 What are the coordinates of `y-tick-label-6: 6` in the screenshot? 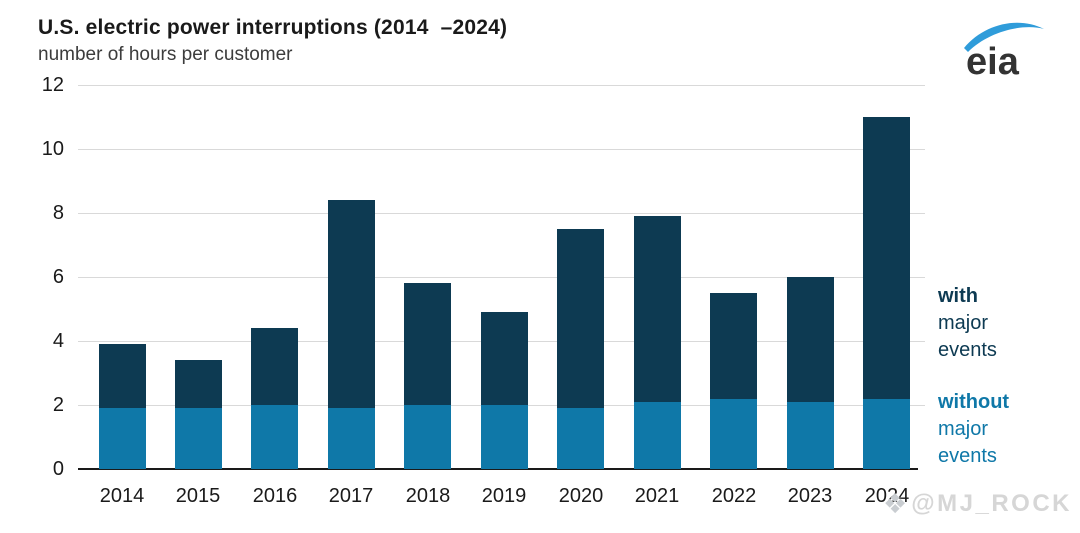 It's located at (58, 277).